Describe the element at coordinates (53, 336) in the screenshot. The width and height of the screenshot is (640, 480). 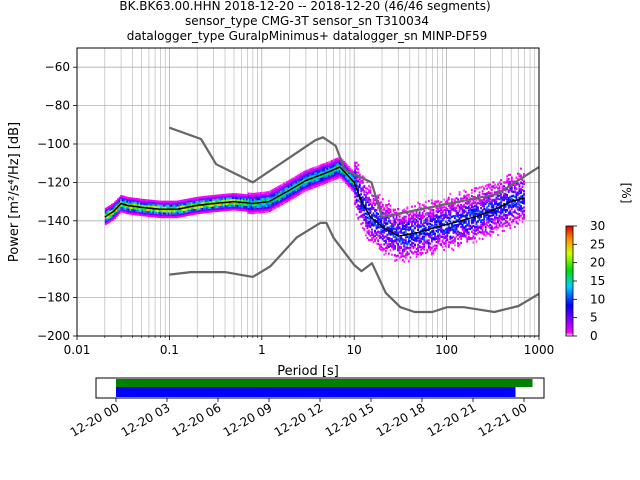
I see `y-tick-label: −200` at that location.